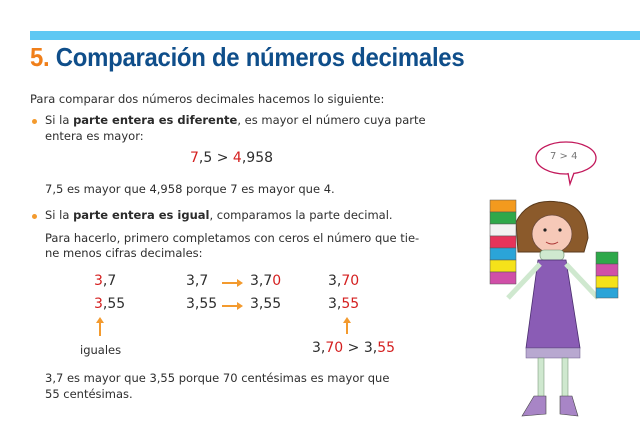 The width and height of the screenshot is (640, 427). Describe the element at coordinates (266, 304) in the screenshot. I see `col3-row2: 3,55` at that location.